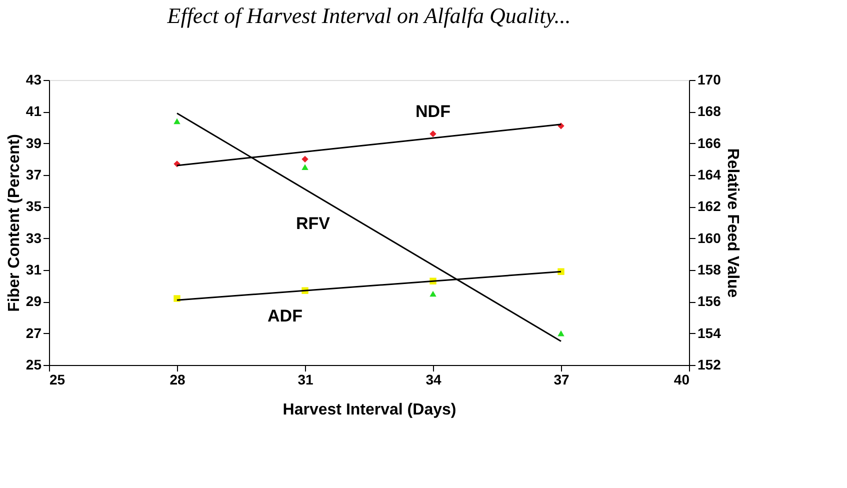  Describe the element at coordinates (710, 332) in the screenshot. I see `y2-tick-label: 154` at that location.